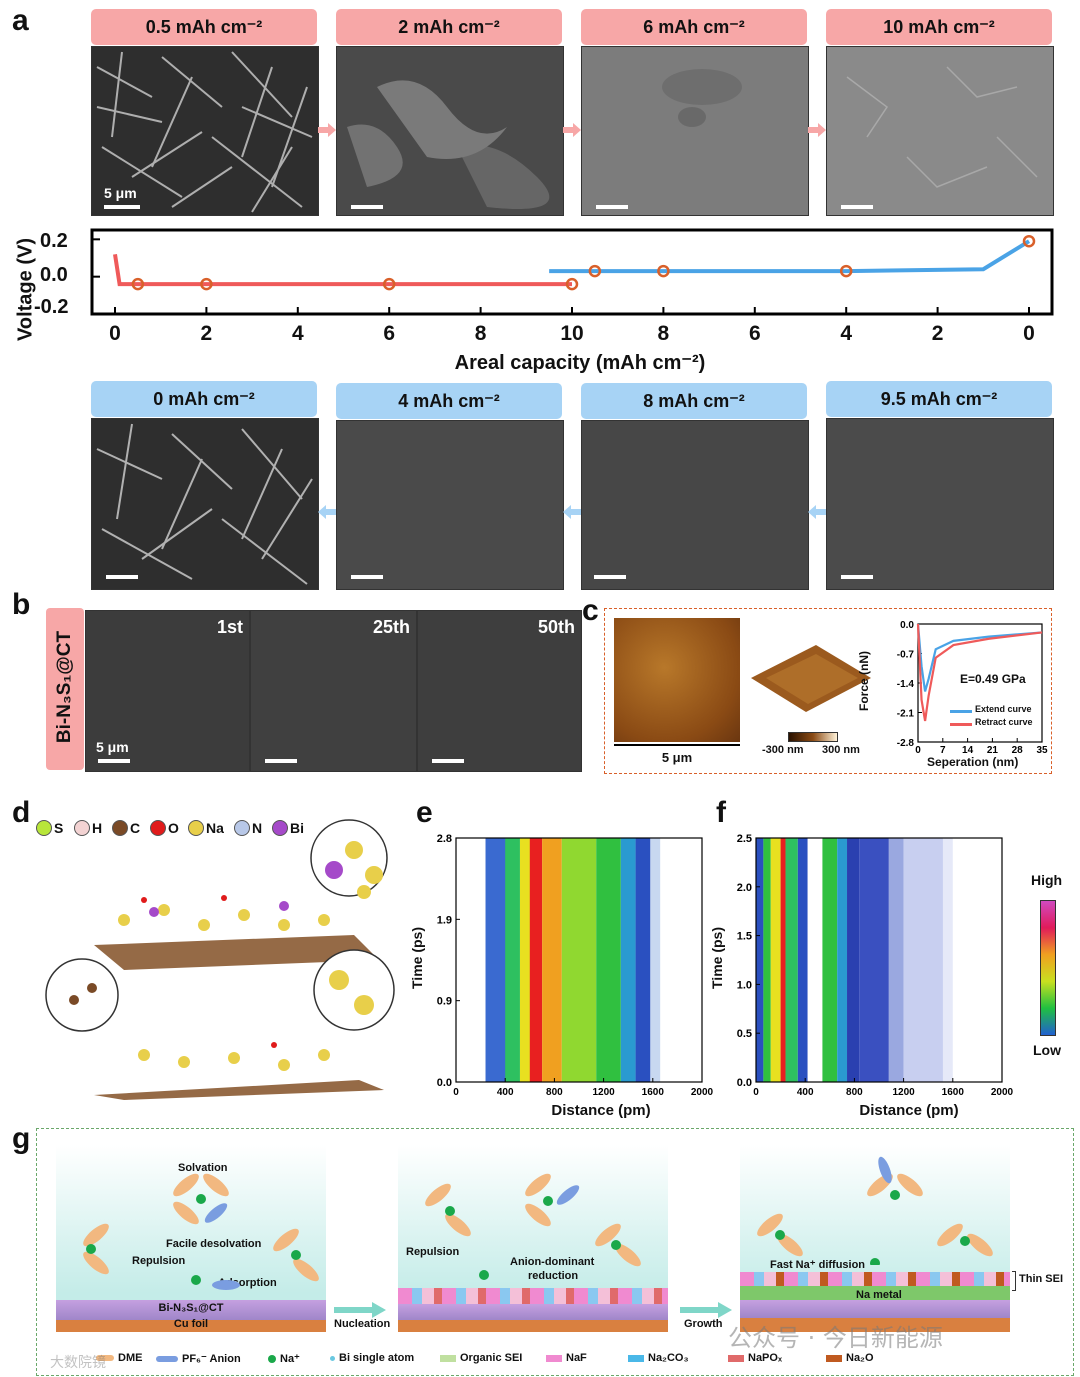 This screenshot has height=1377, width=1080. I want to click on voltage-ytick: 0.2, so click(54, 241).